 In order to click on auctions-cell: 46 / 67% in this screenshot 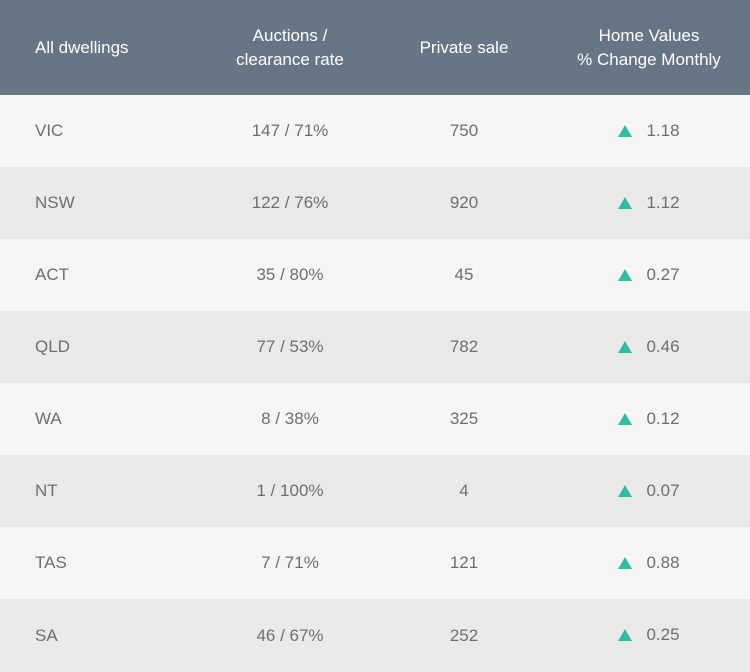, I will do `click(290, 635)`.